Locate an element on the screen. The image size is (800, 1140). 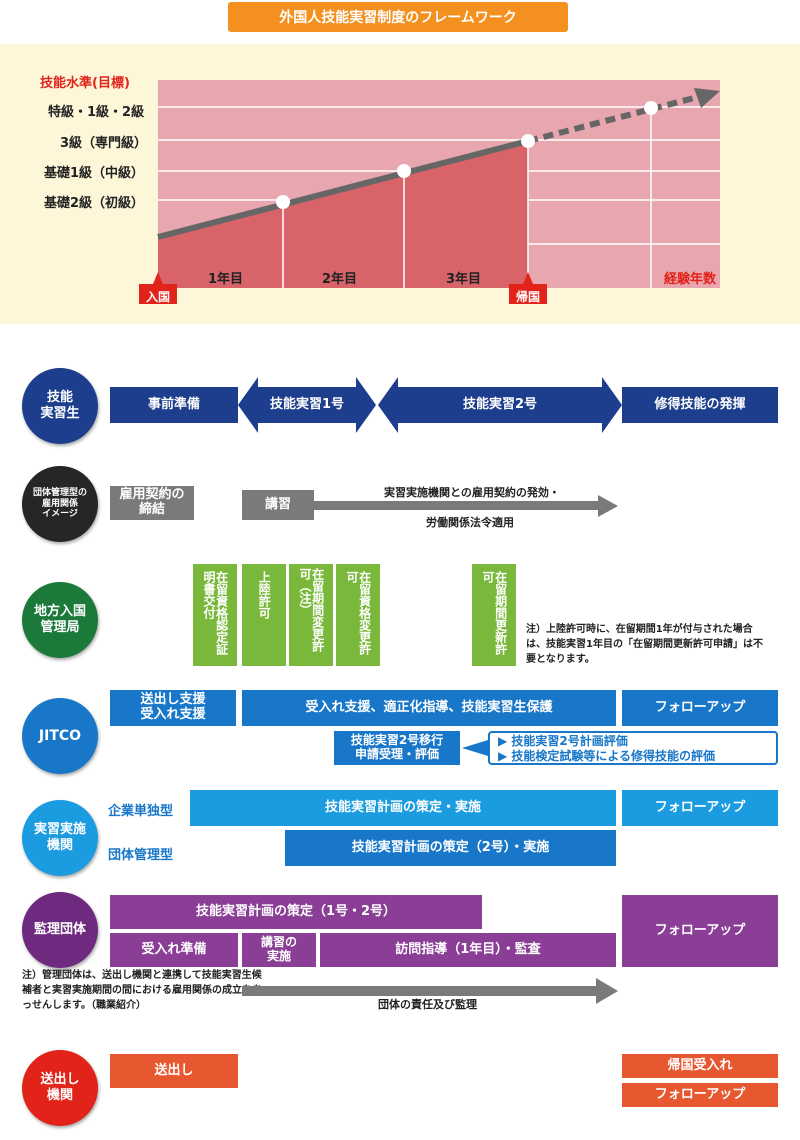
entry-marker is located at coordinates (158, 278).